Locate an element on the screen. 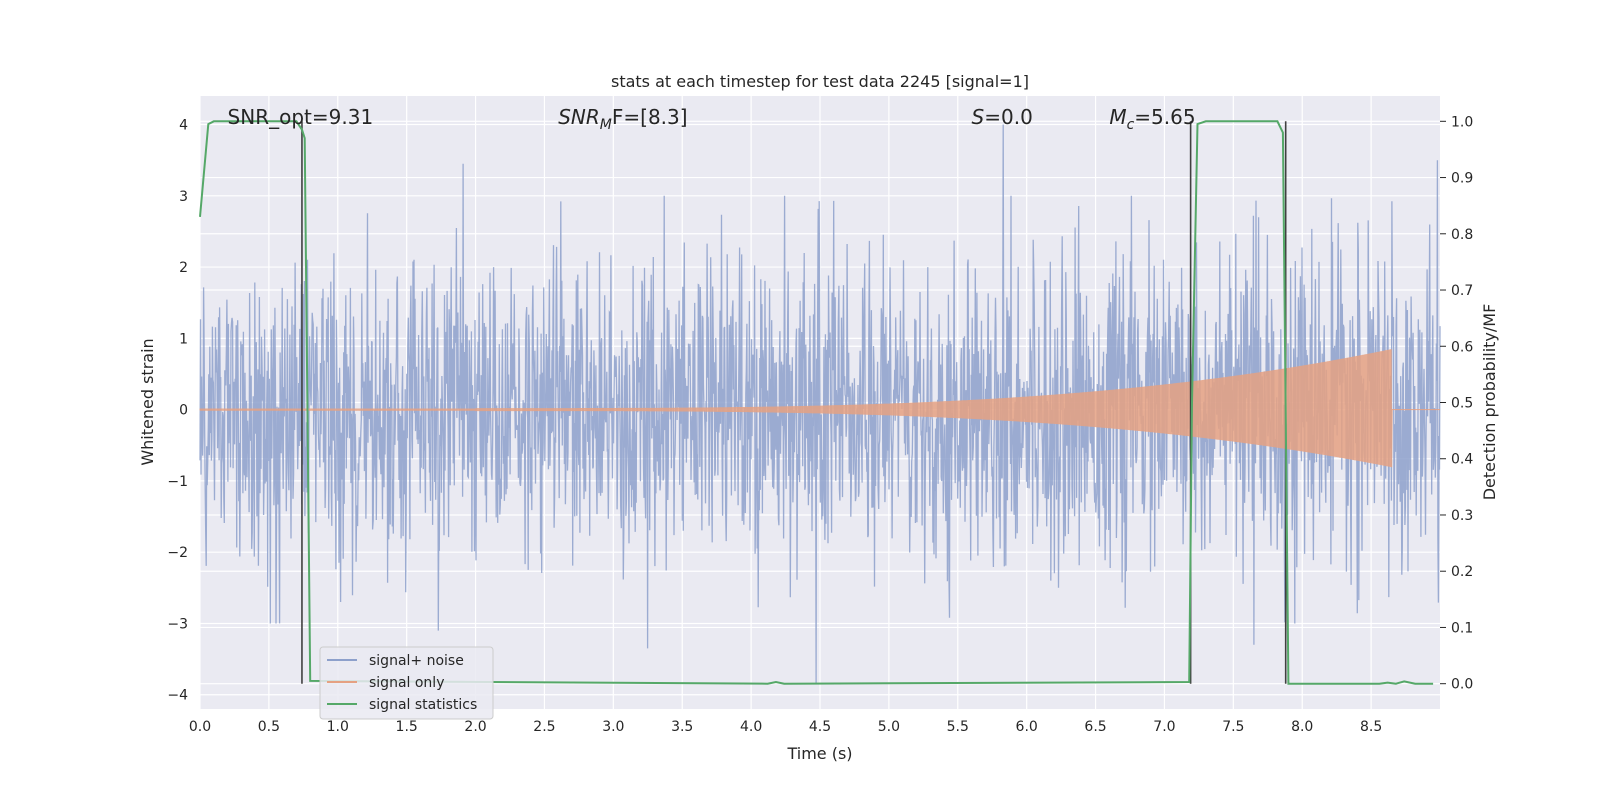 Image resolution: width=1600 pixels, height=800 pixels. x-tick-label: 5.5 is located at coordinates (958, 727).